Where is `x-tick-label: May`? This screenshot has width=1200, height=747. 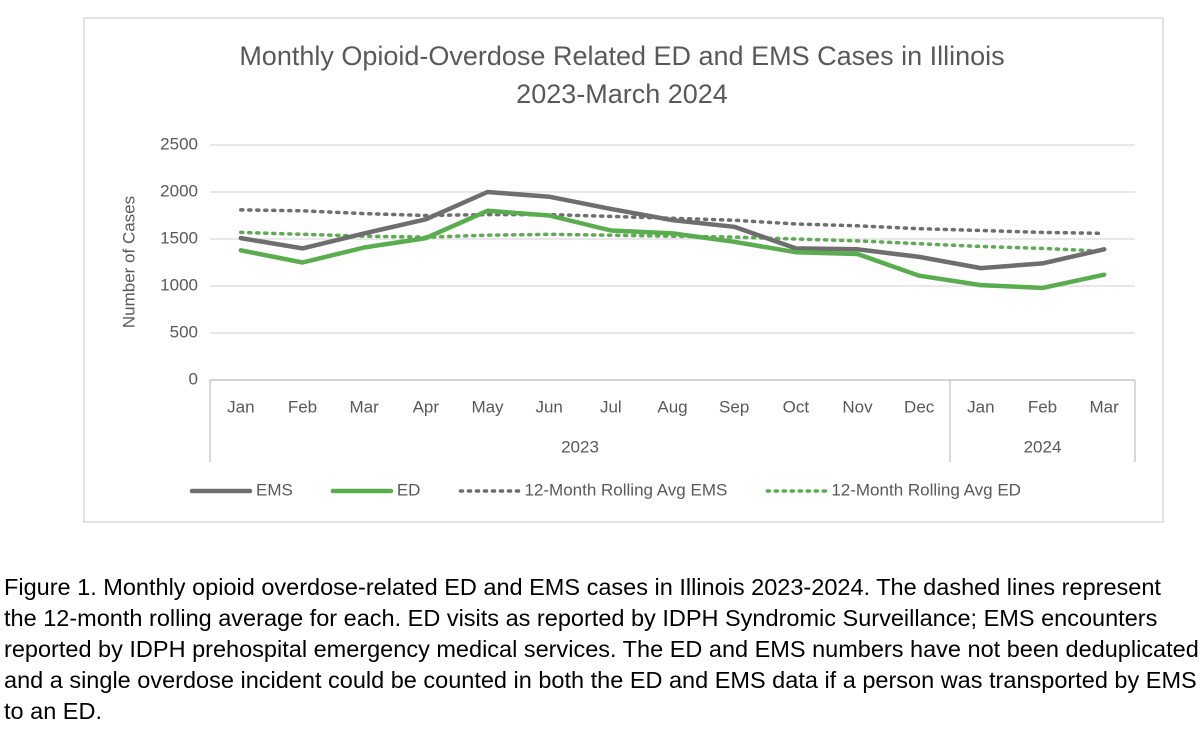 x-tick-label: May is located at coordinates (487, 406).